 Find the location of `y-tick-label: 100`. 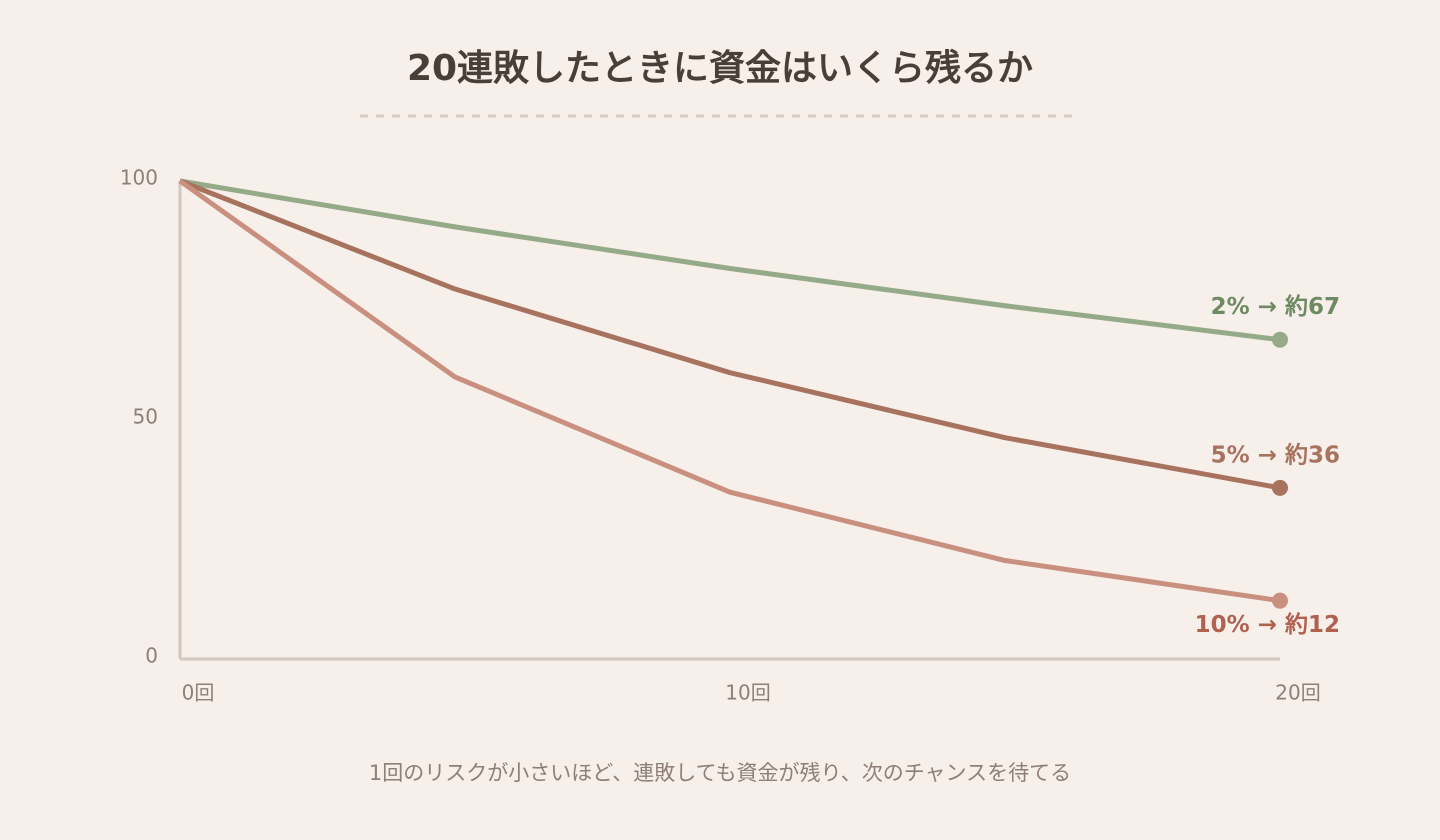

y-tick-label: 100 is located at coordinates (139, 178).